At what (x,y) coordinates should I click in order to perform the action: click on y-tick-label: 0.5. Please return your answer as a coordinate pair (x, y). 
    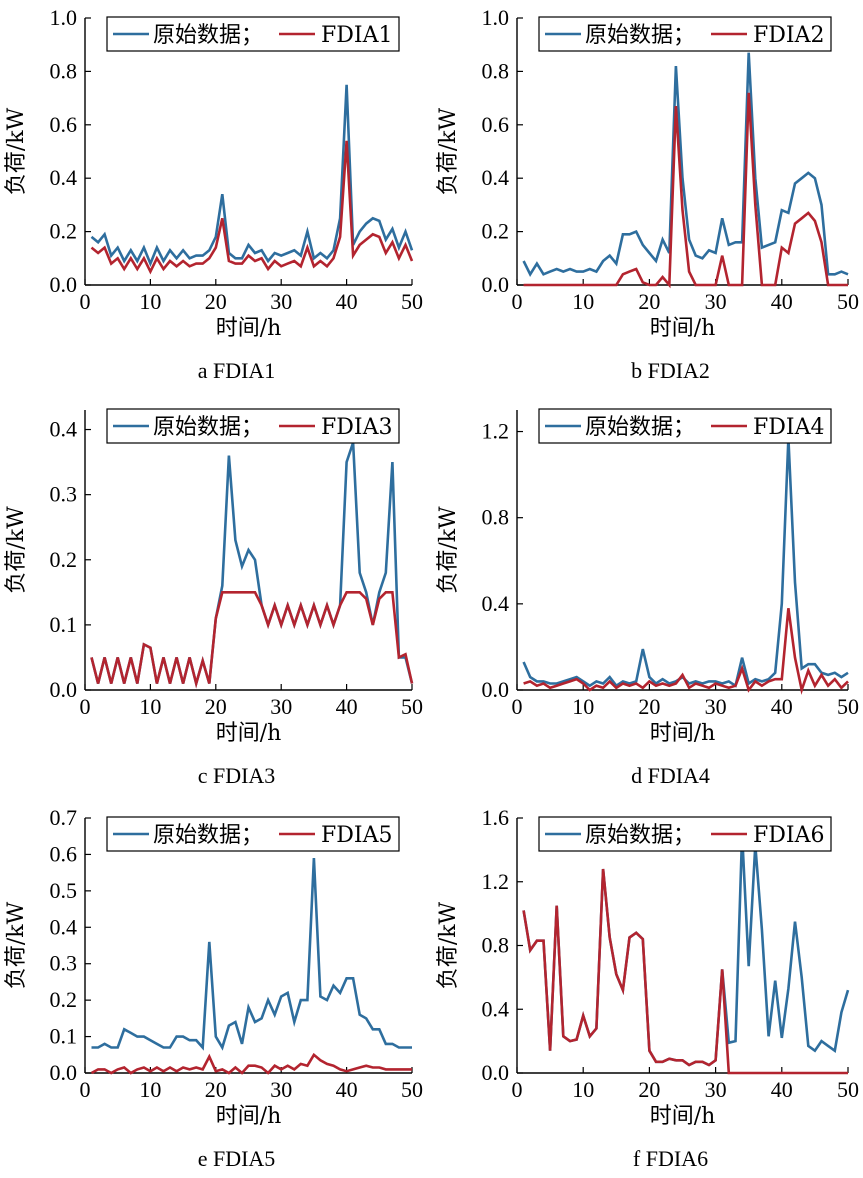
    Looking at the image, I should click on (64, 890).